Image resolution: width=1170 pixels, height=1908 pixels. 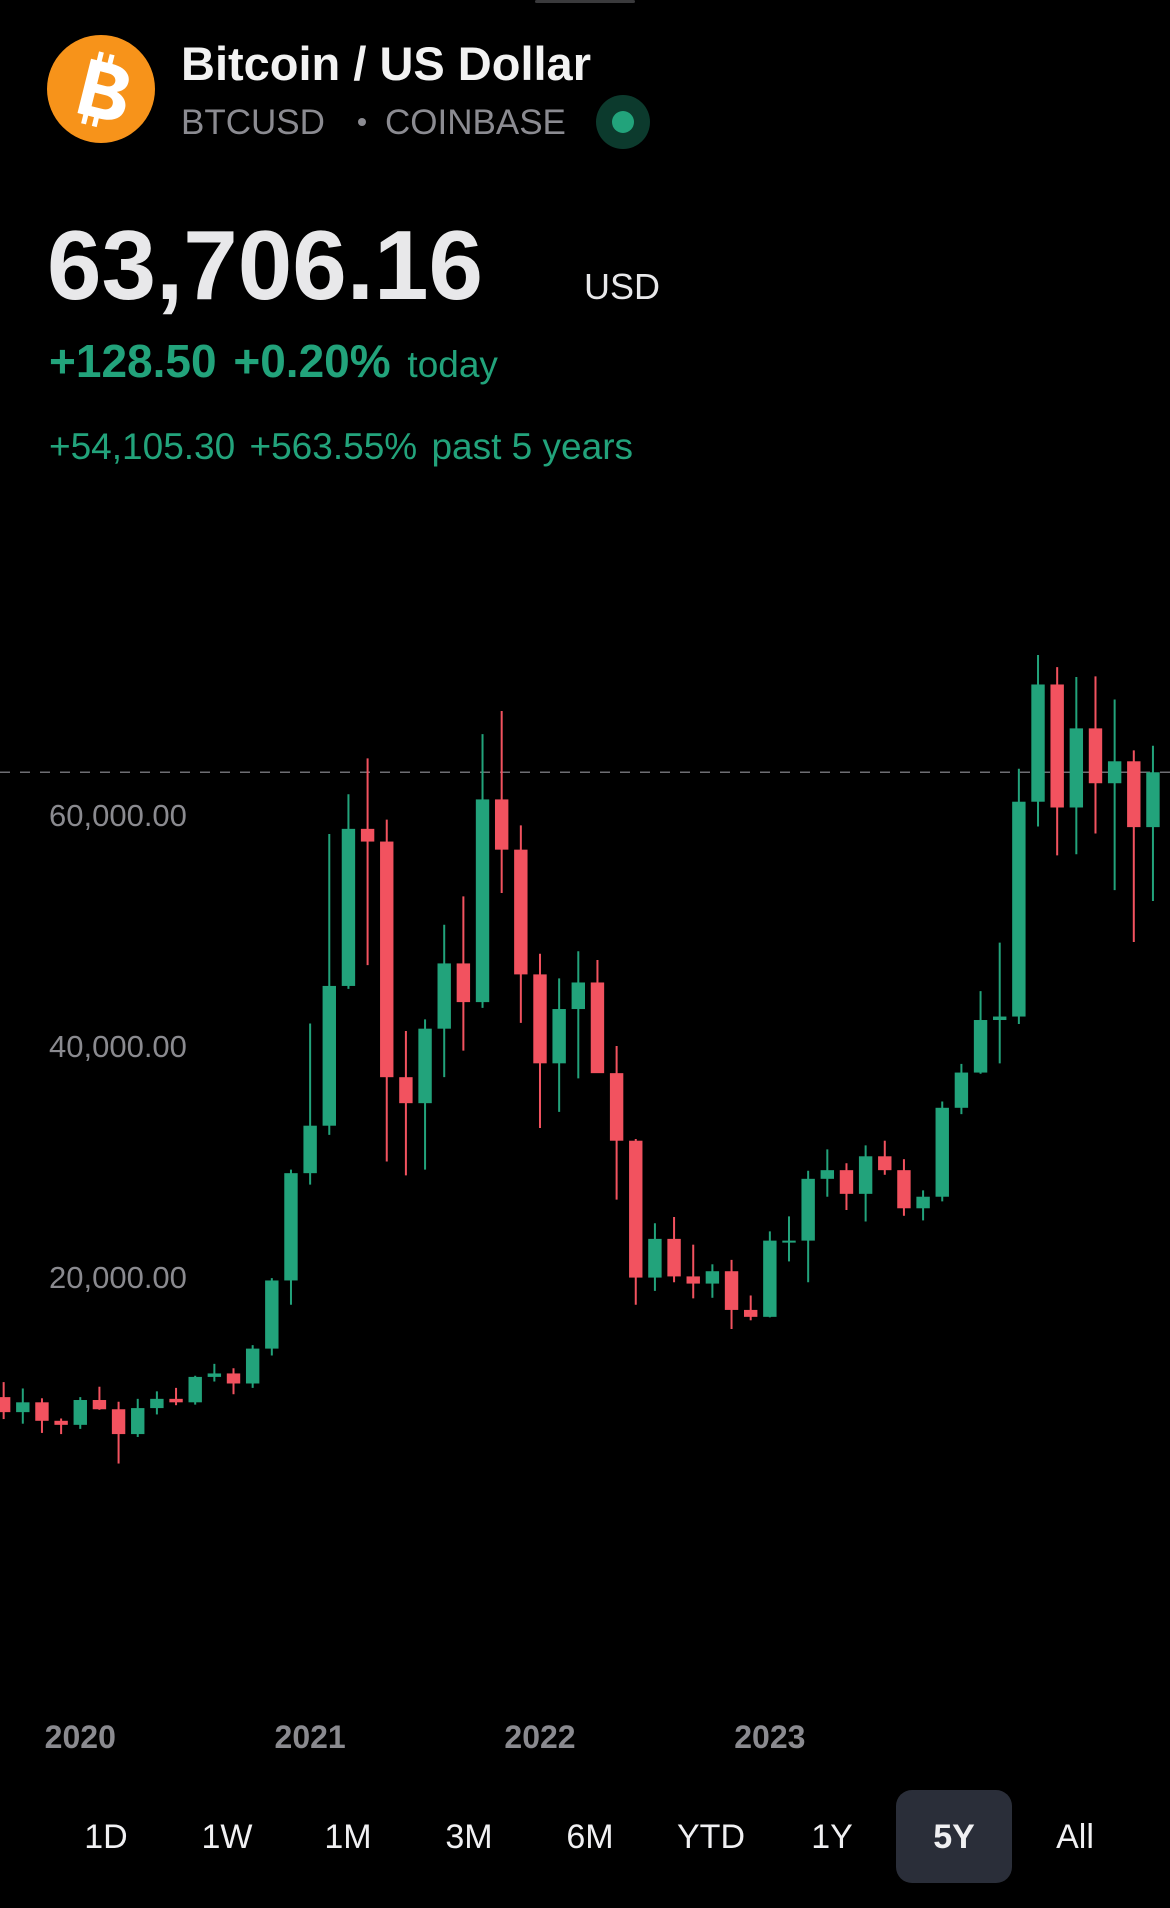 I want to click on range-button: 6M, so click(x=589, y=1837).